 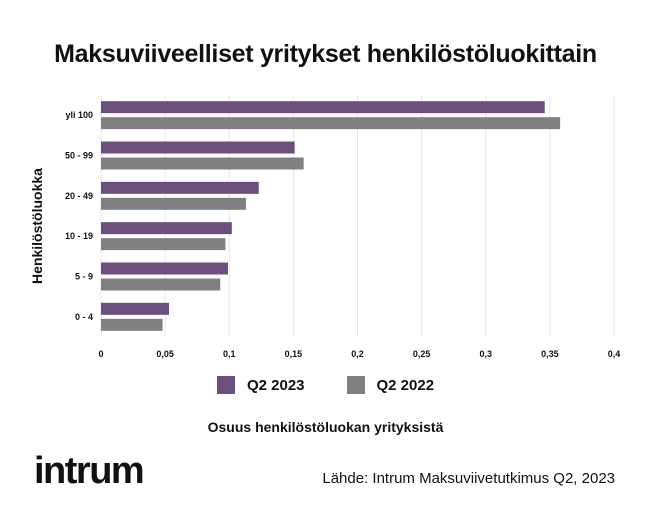 I want to click on x-tick-label: 0,1, so click(x=229, y=354).